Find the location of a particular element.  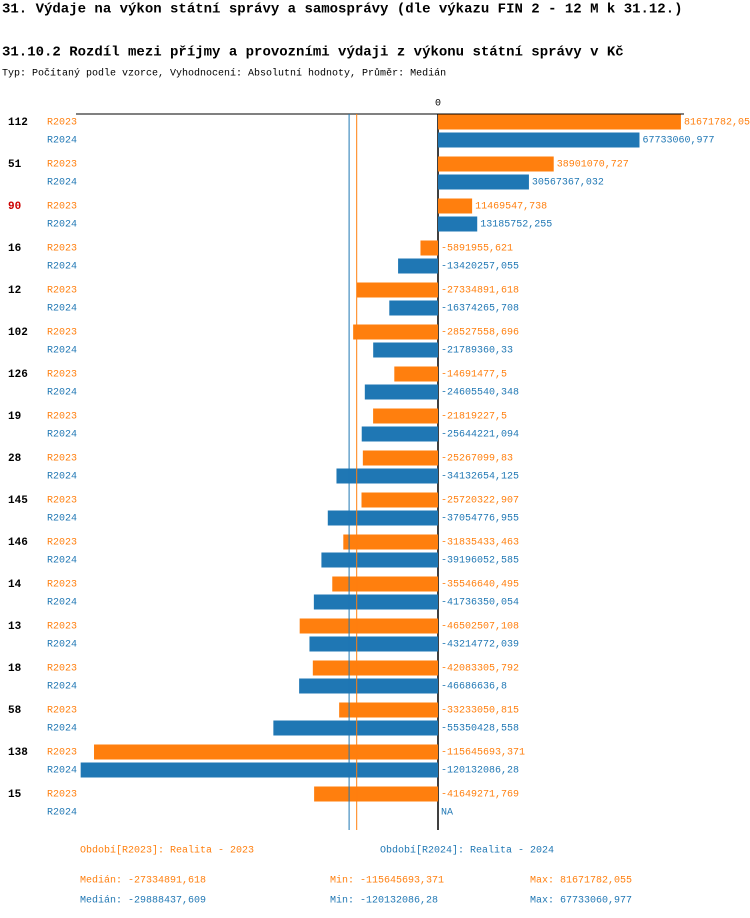

category-label: 146 is located at coordinates (18, 543).